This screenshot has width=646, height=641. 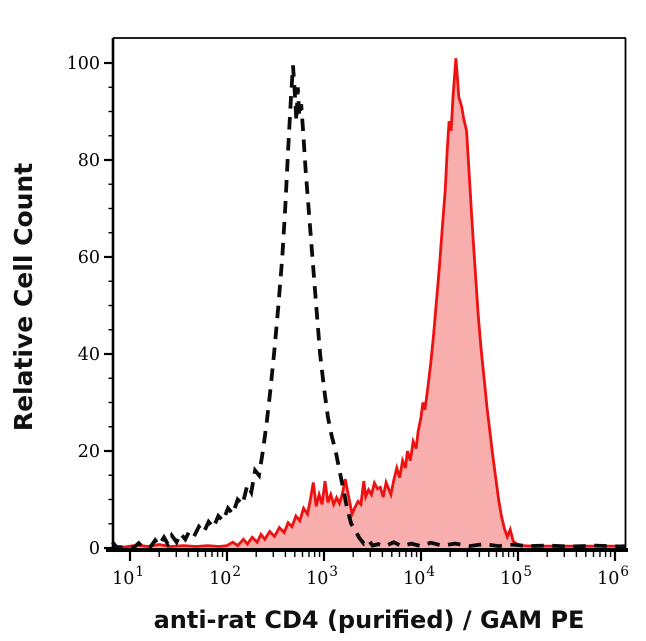 What do you see at coordinates (613, 576) in the screenshot?
I see `x-tick-label: 10⁶` at bounding box center [613, 576].